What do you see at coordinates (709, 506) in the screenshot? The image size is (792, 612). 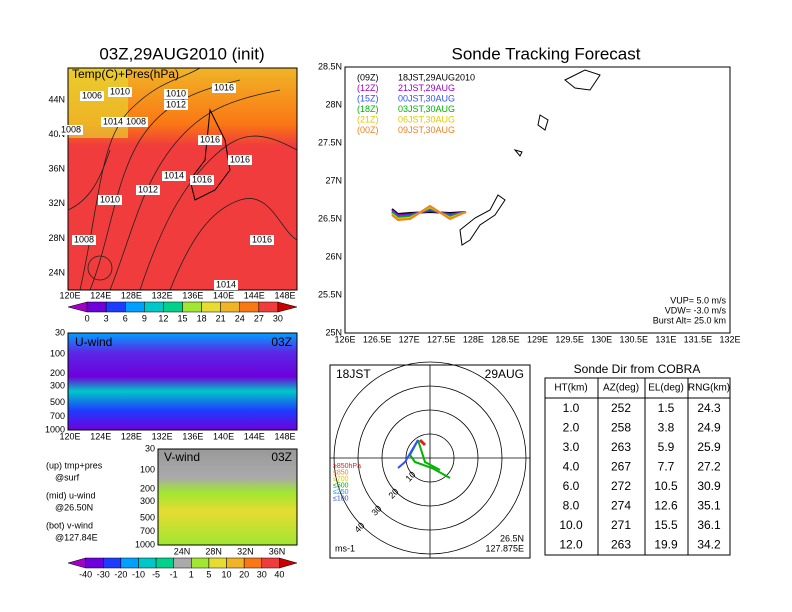 I see `table-cell: 35.1` at bounding box center [709, 506].